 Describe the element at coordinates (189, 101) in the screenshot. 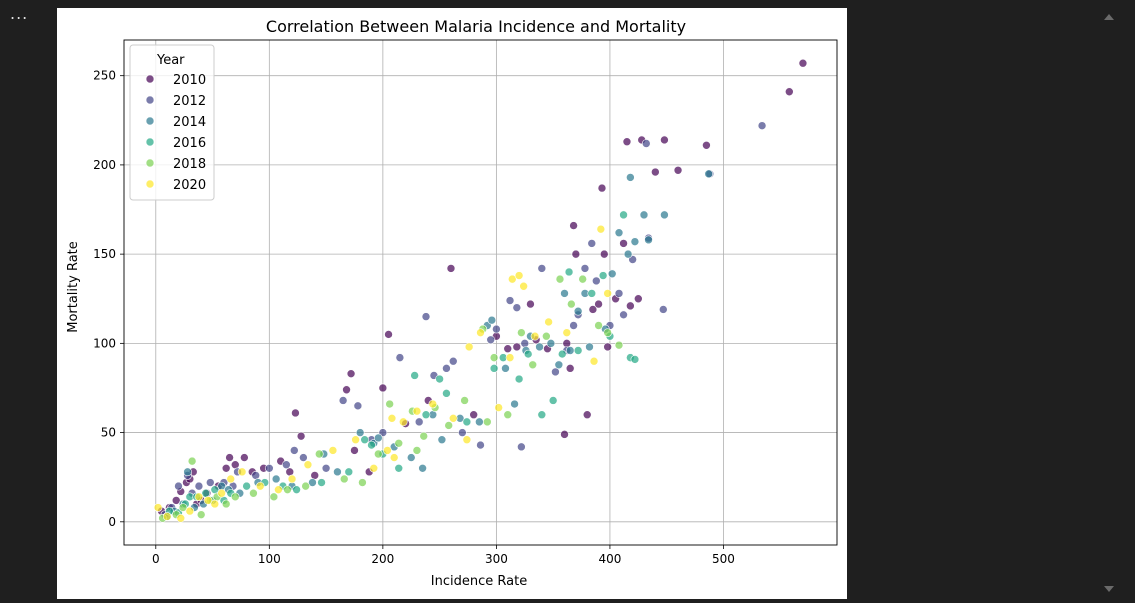

I see `legend-label-2012: 2012` at that location.